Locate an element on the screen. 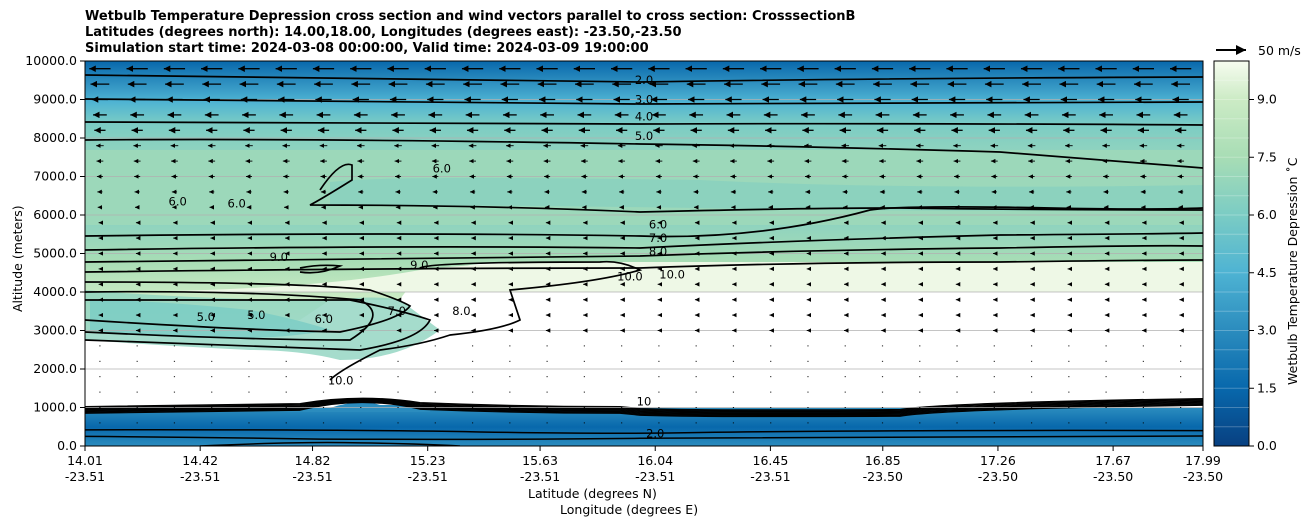  y-tick-label: 7000.0 is located at coordinates (55, 176).